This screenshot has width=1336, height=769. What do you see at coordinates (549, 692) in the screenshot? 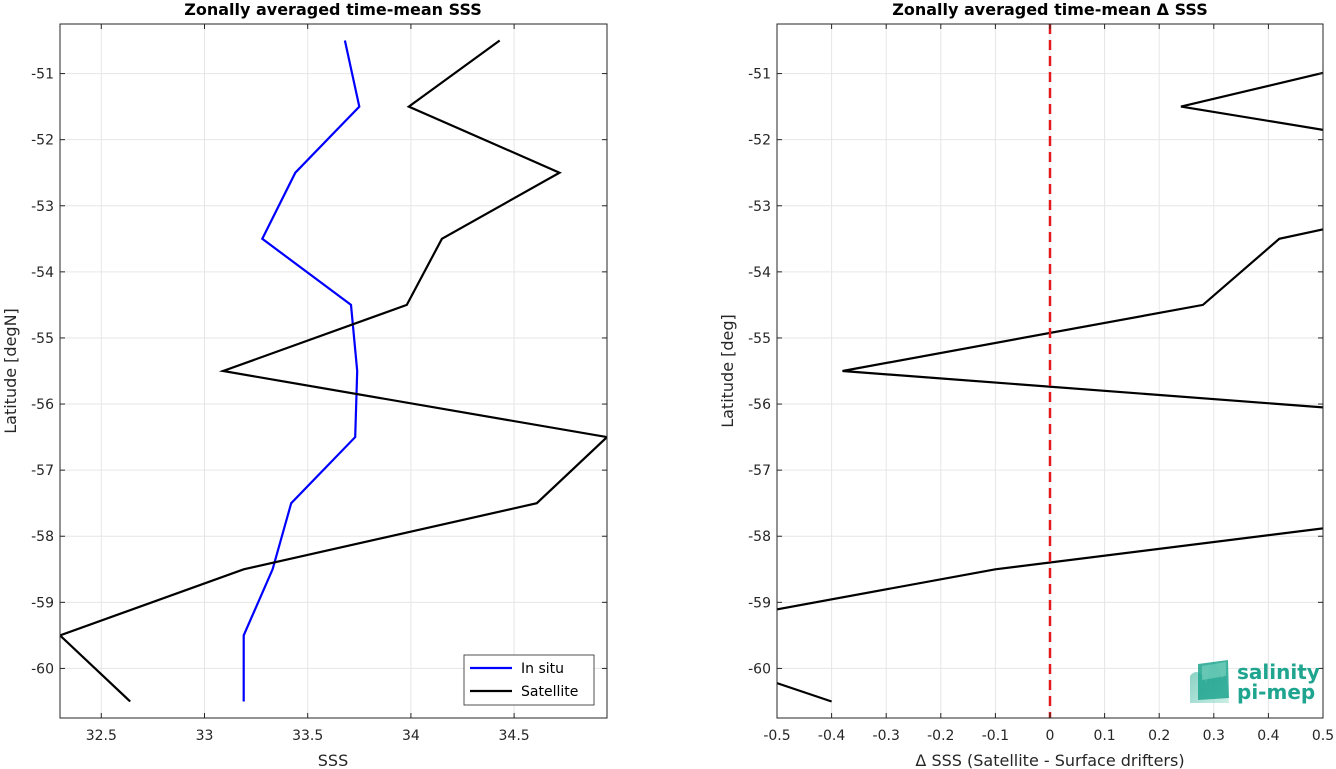
I see `legend-label-satellite: Satellite` at bounding box center [549, 692].